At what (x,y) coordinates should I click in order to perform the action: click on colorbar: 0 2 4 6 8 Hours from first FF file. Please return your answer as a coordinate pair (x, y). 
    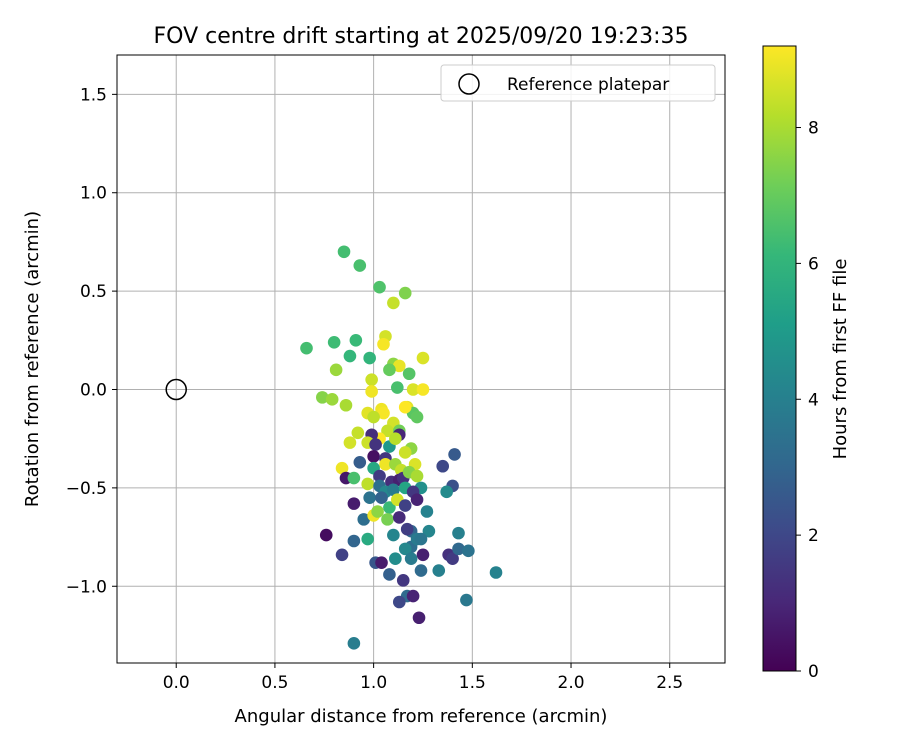
    Looking at the image, I should click on (806, 363).